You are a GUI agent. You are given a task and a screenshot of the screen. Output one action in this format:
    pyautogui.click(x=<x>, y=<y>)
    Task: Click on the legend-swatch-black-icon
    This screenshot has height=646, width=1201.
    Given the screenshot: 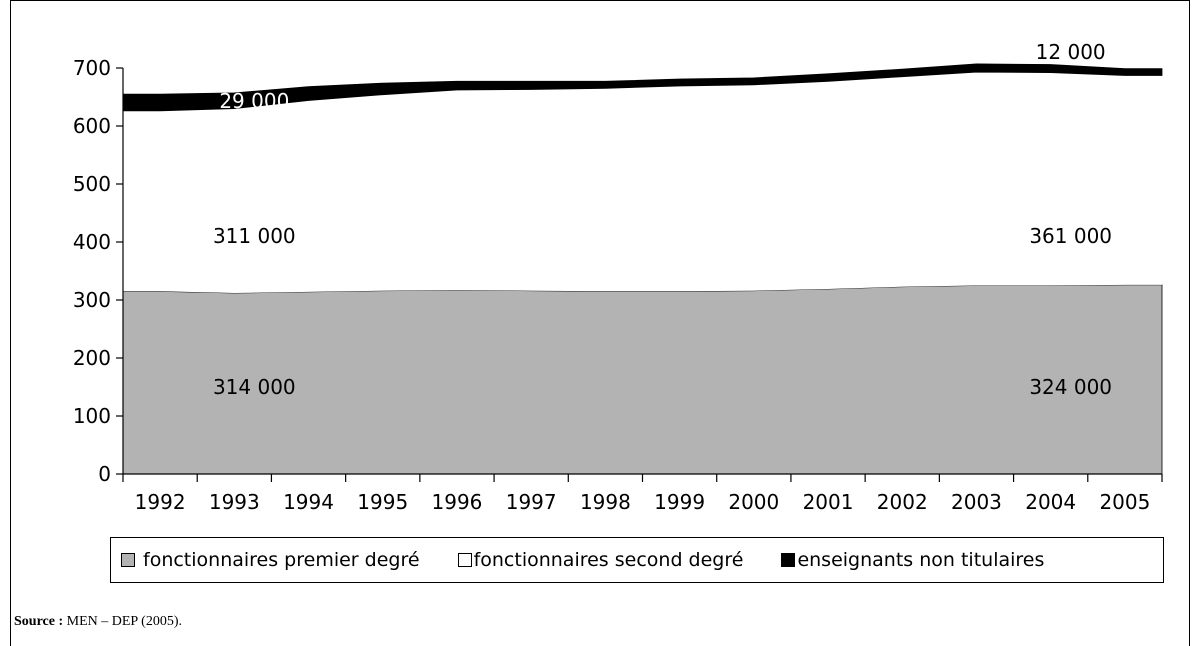 What is the action you would take?
    pyautogui.click(x=788, y=560)
    